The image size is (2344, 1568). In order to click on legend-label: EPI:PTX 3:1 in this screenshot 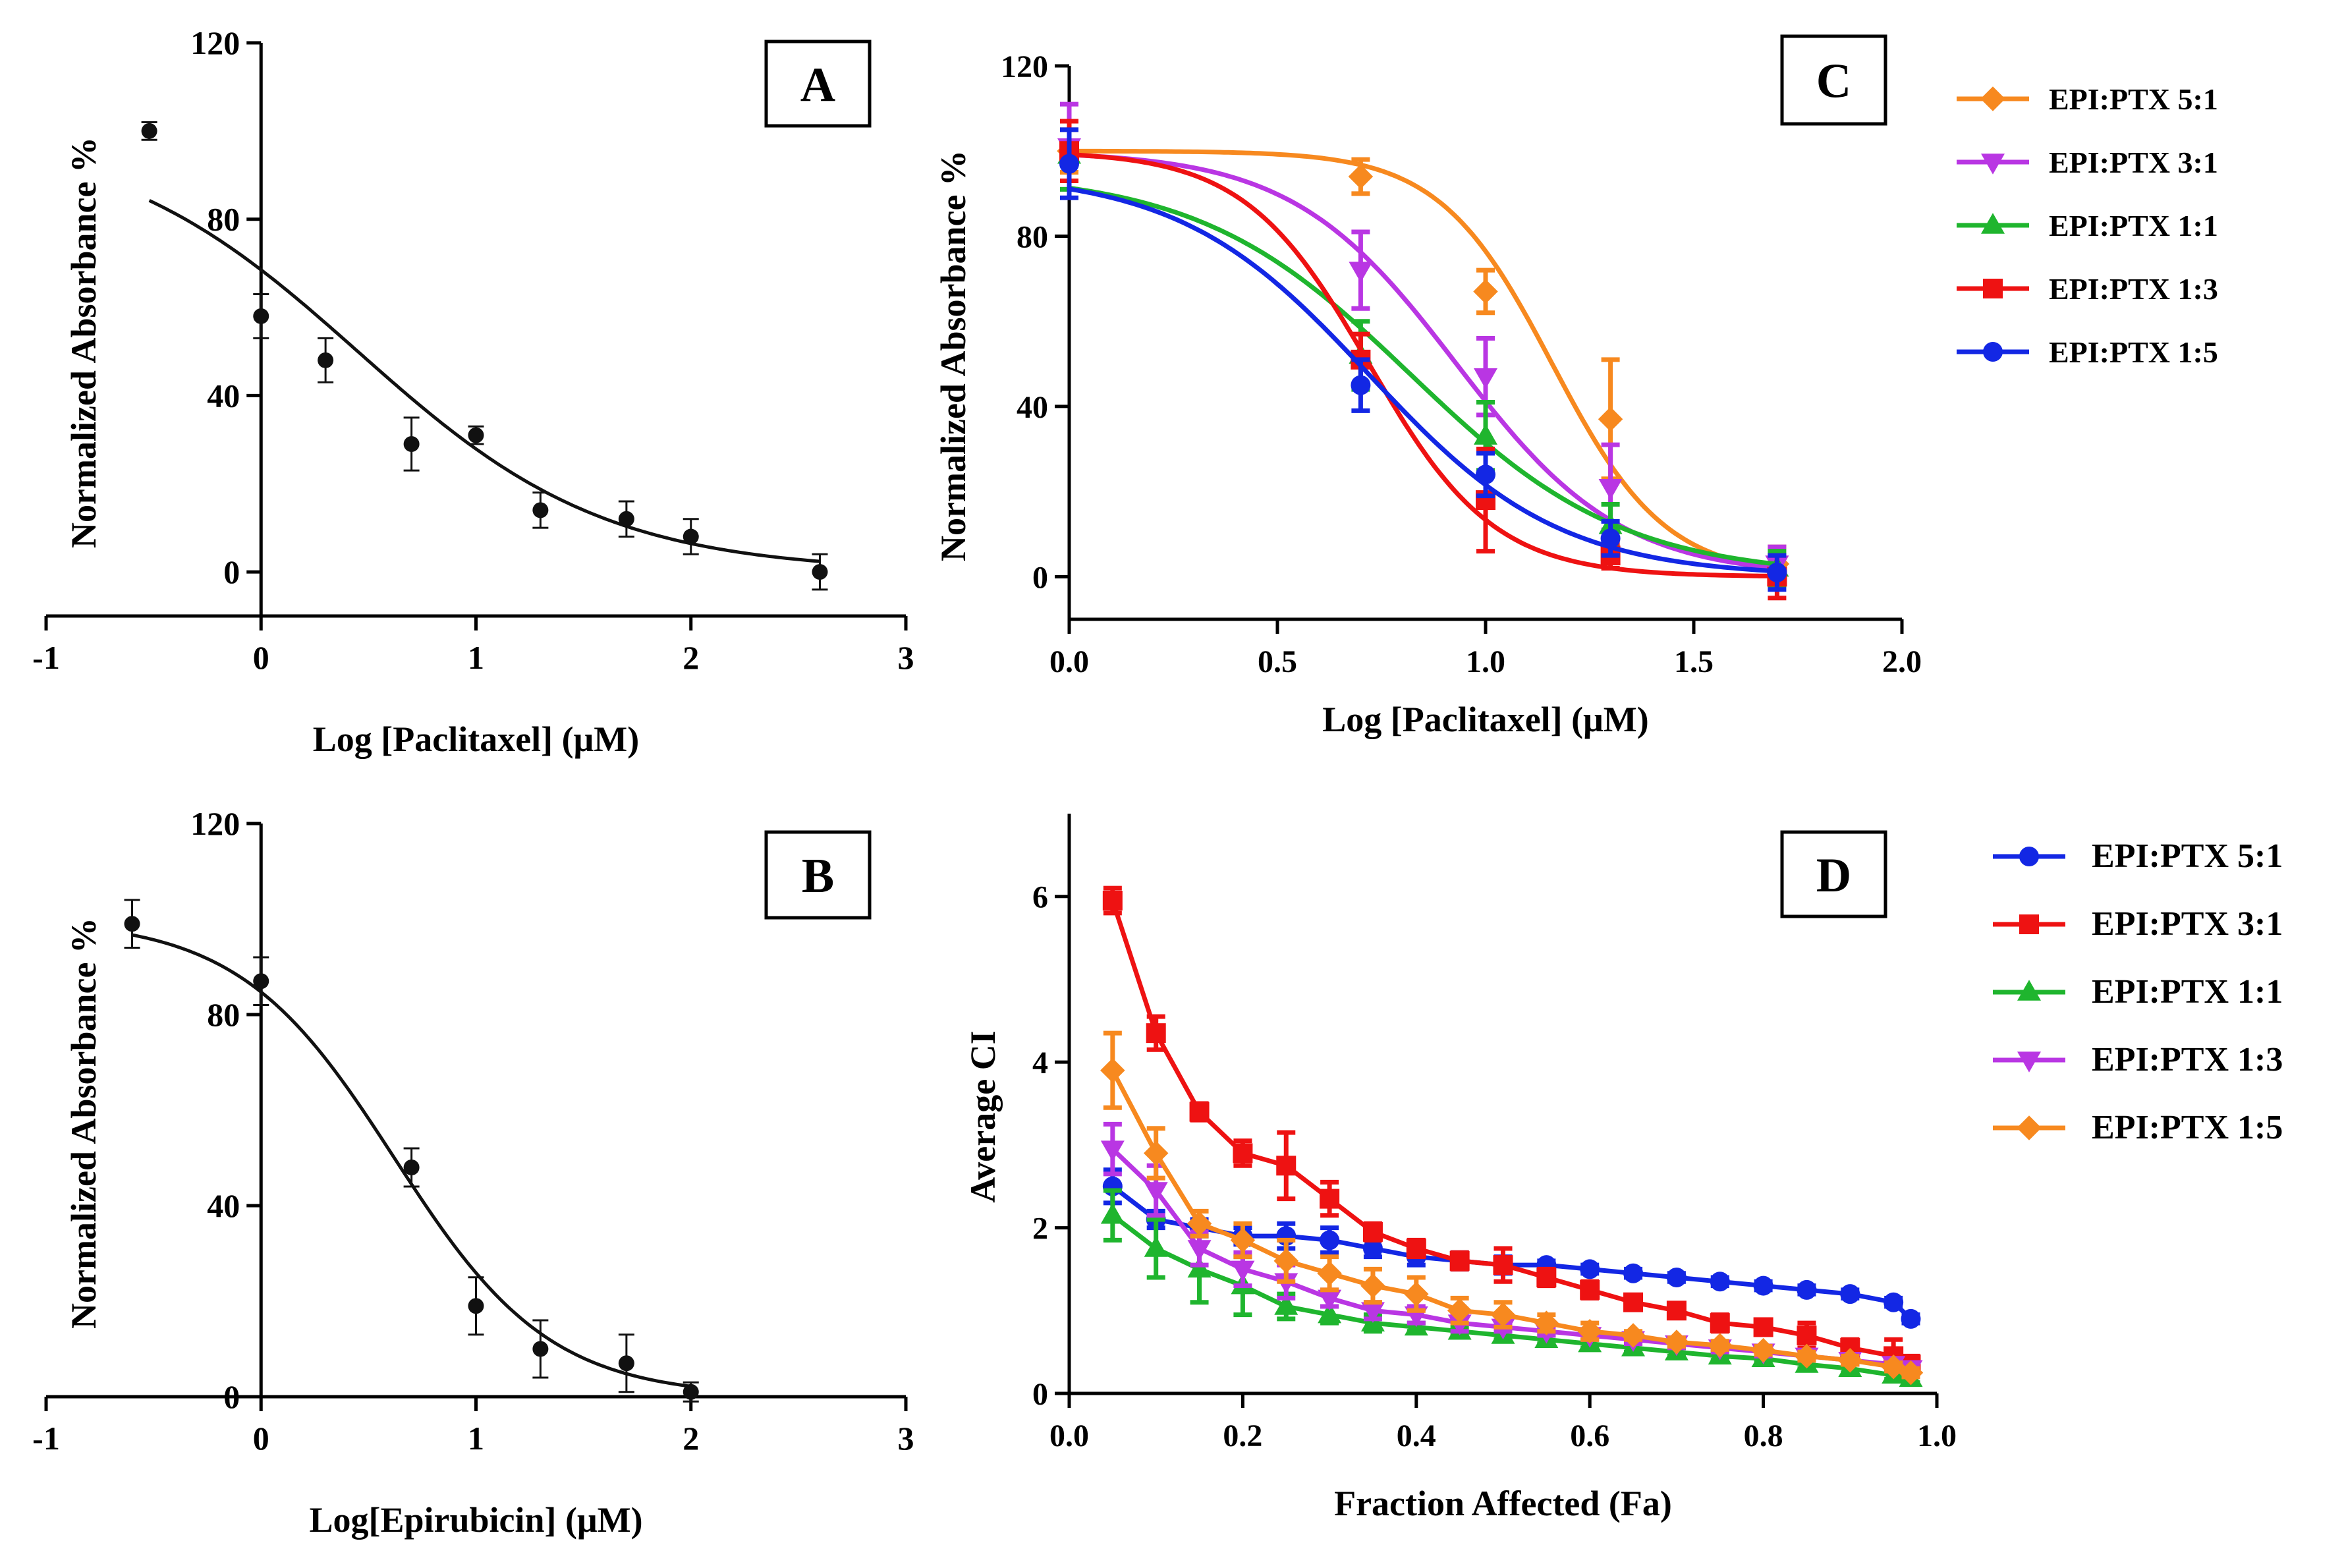, I will do `click(2187, 924)`.